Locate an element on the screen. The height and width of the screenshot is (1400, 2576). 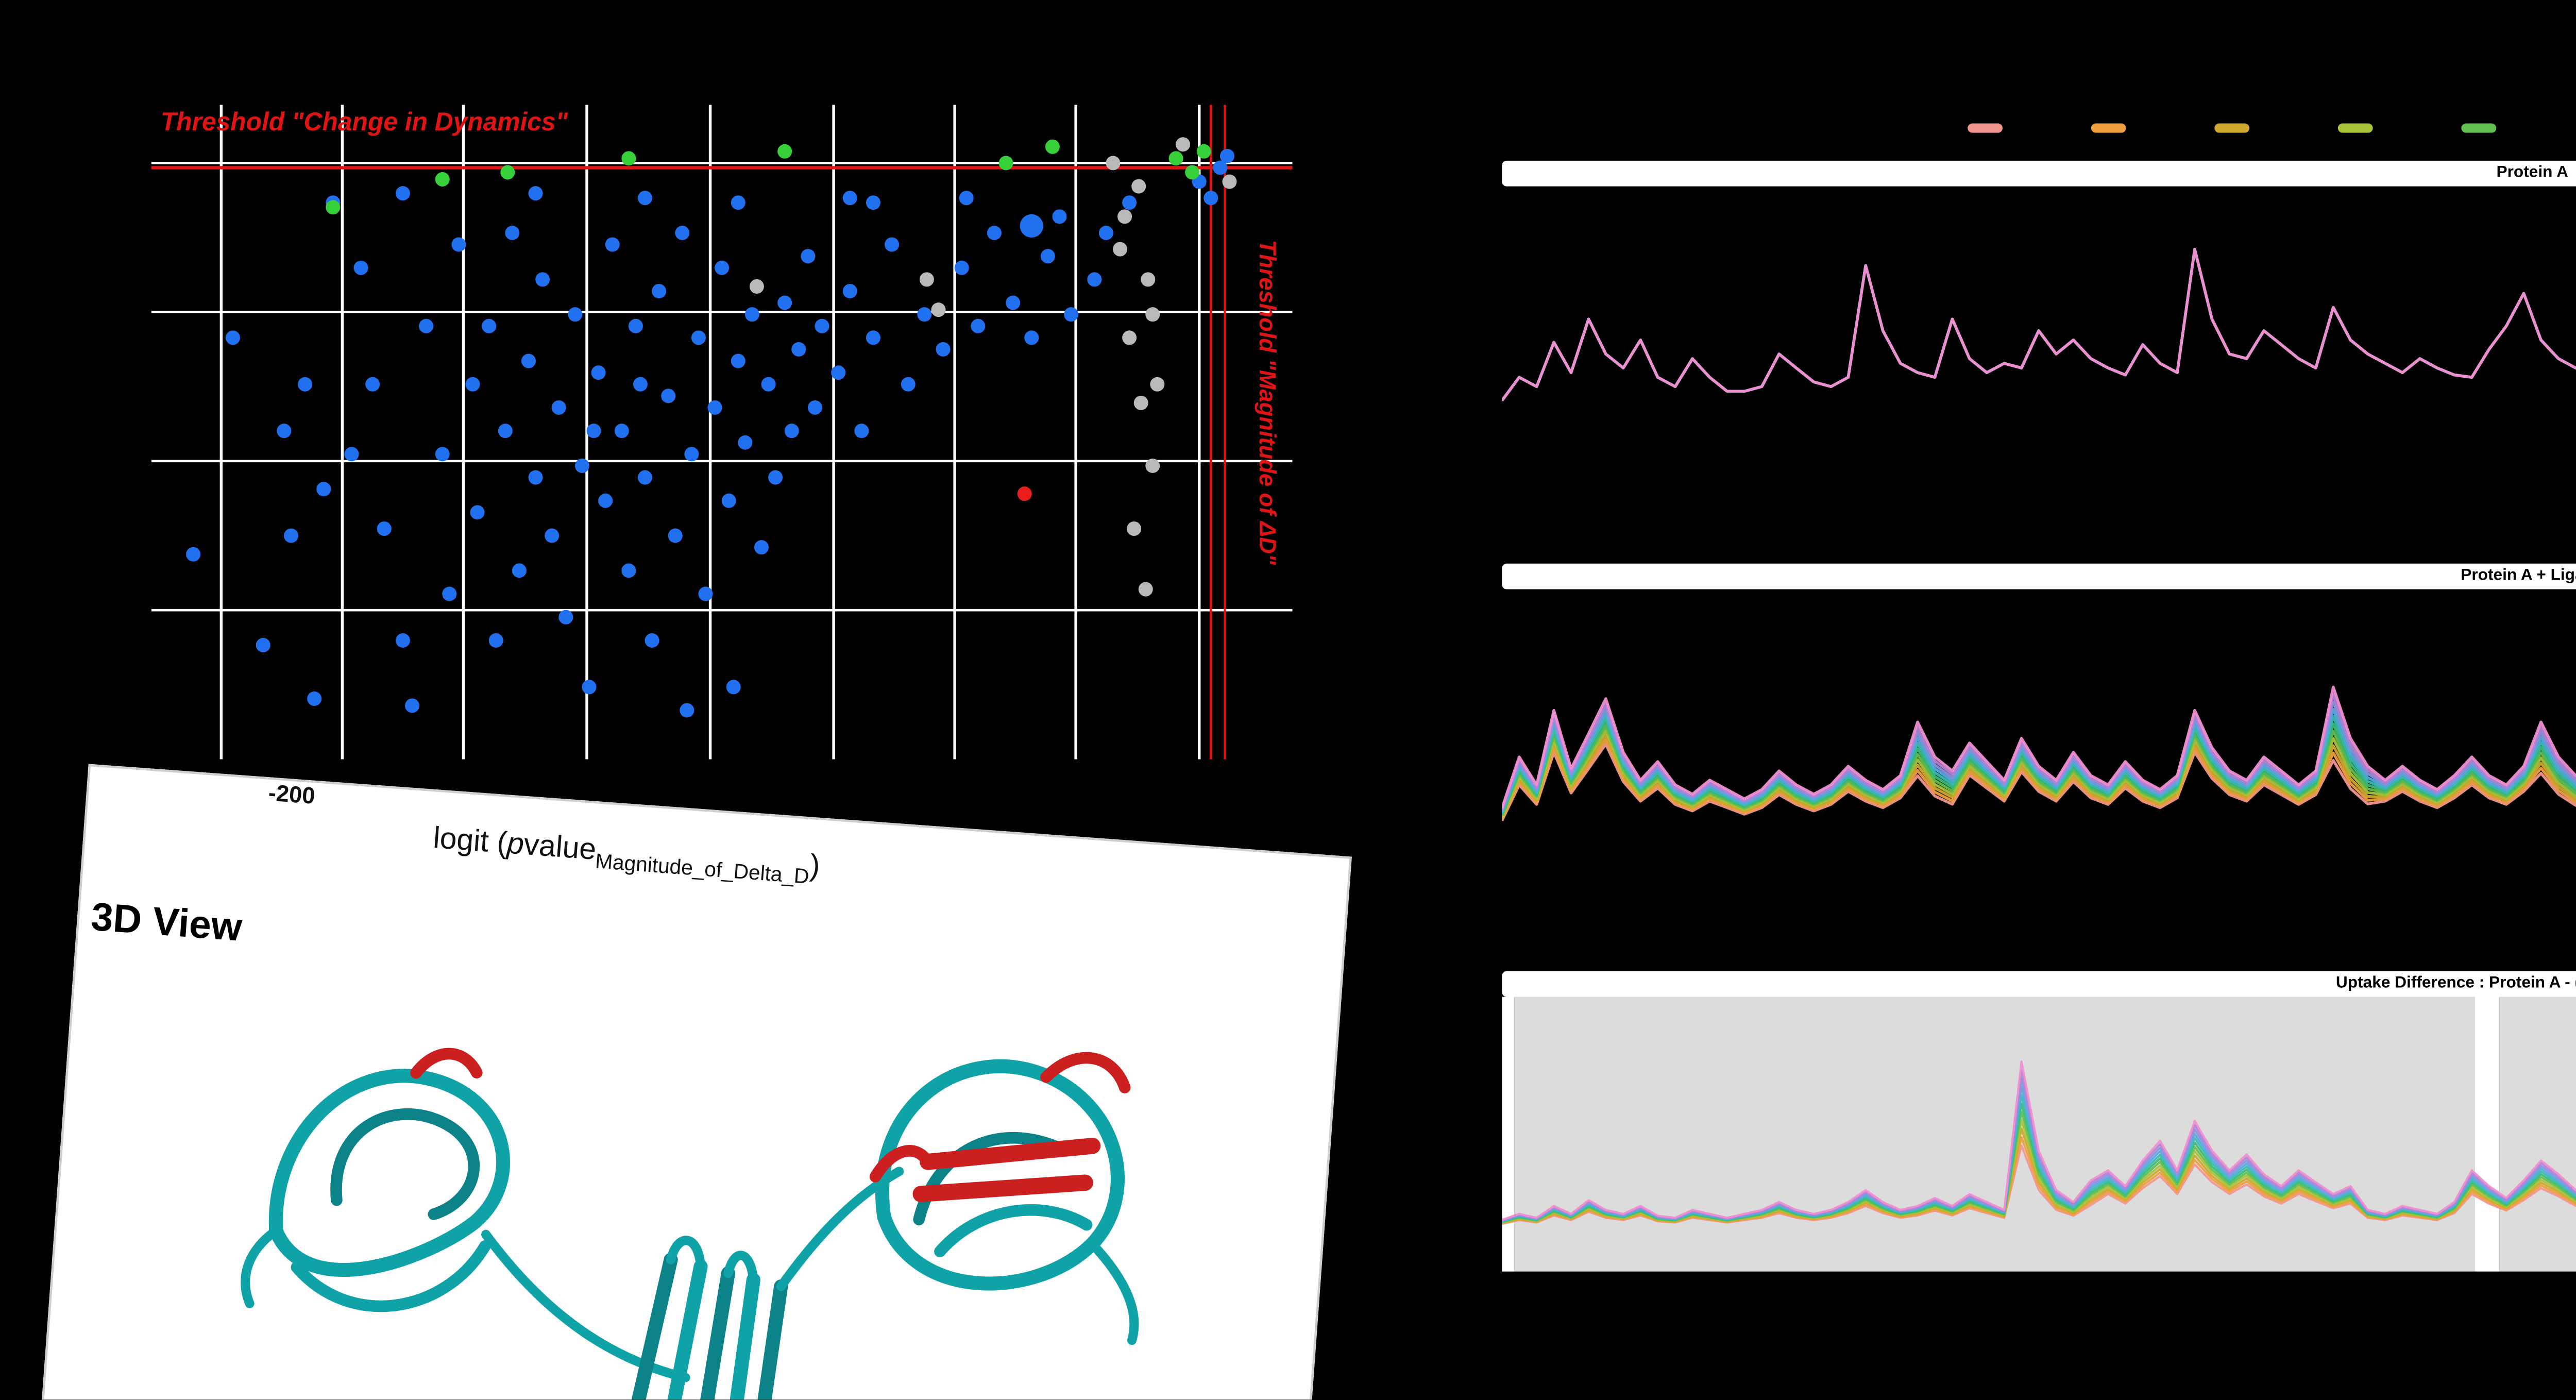
x-axis-label-prefix: logit ( is located at coordinates (471, 839).